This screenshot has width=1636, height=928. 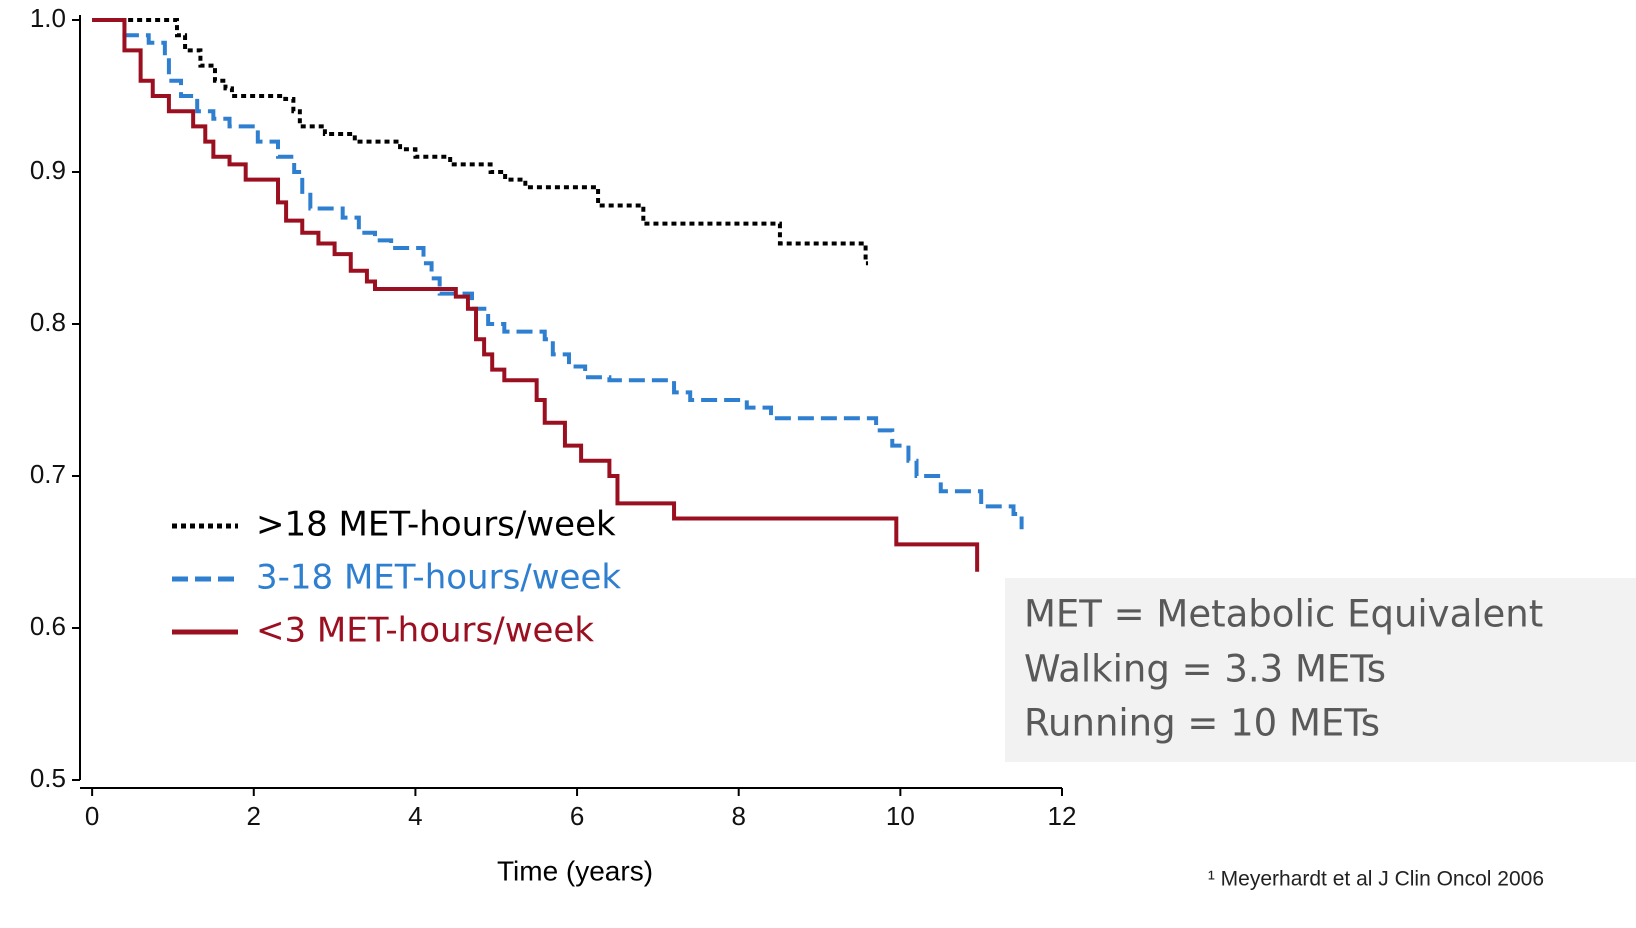 I want to click on y-tick-label: 0.6, so click(x=48, y=626).